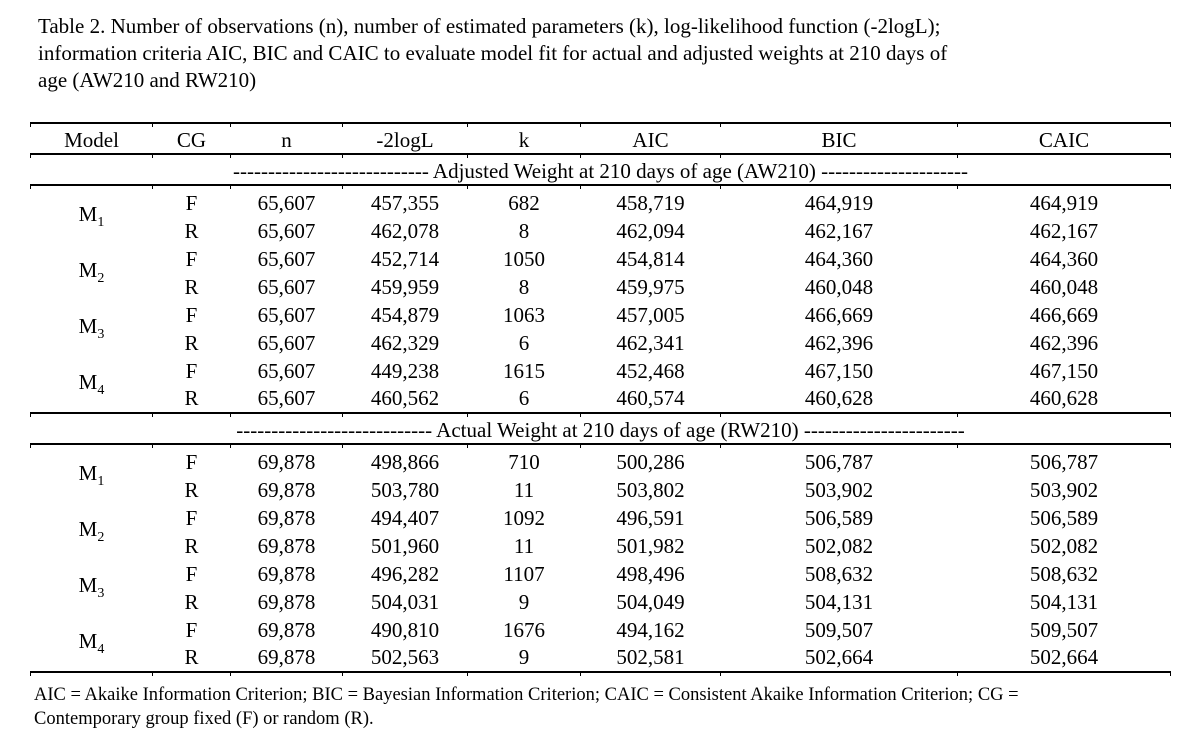  What do you see at coordinates (91, 139) in the screenshot?
I see `col-header-model: Model` at bounding box center [91, 139].